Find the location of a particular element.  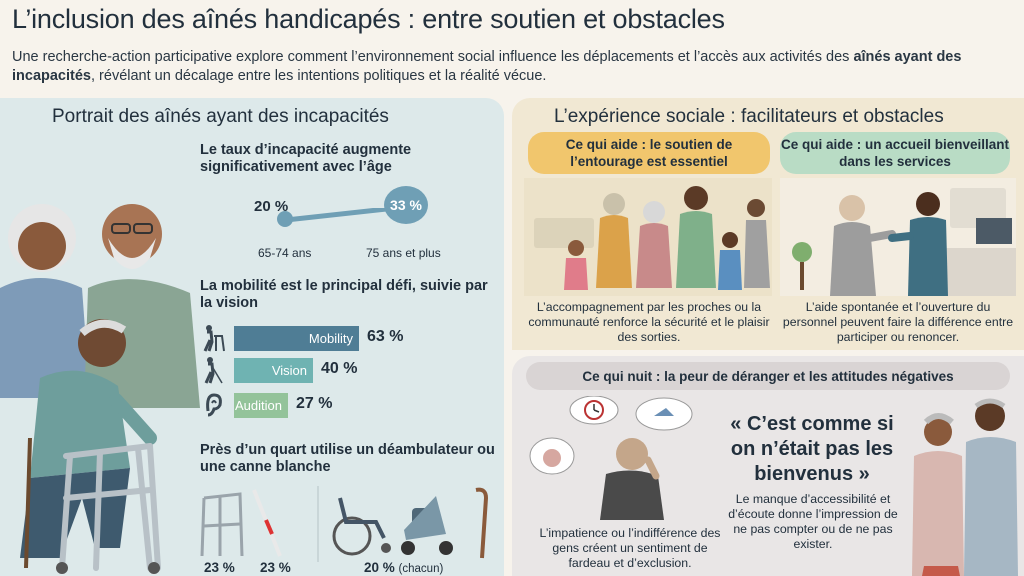

worried-senior-illustration is located at coordinates (611, 458).